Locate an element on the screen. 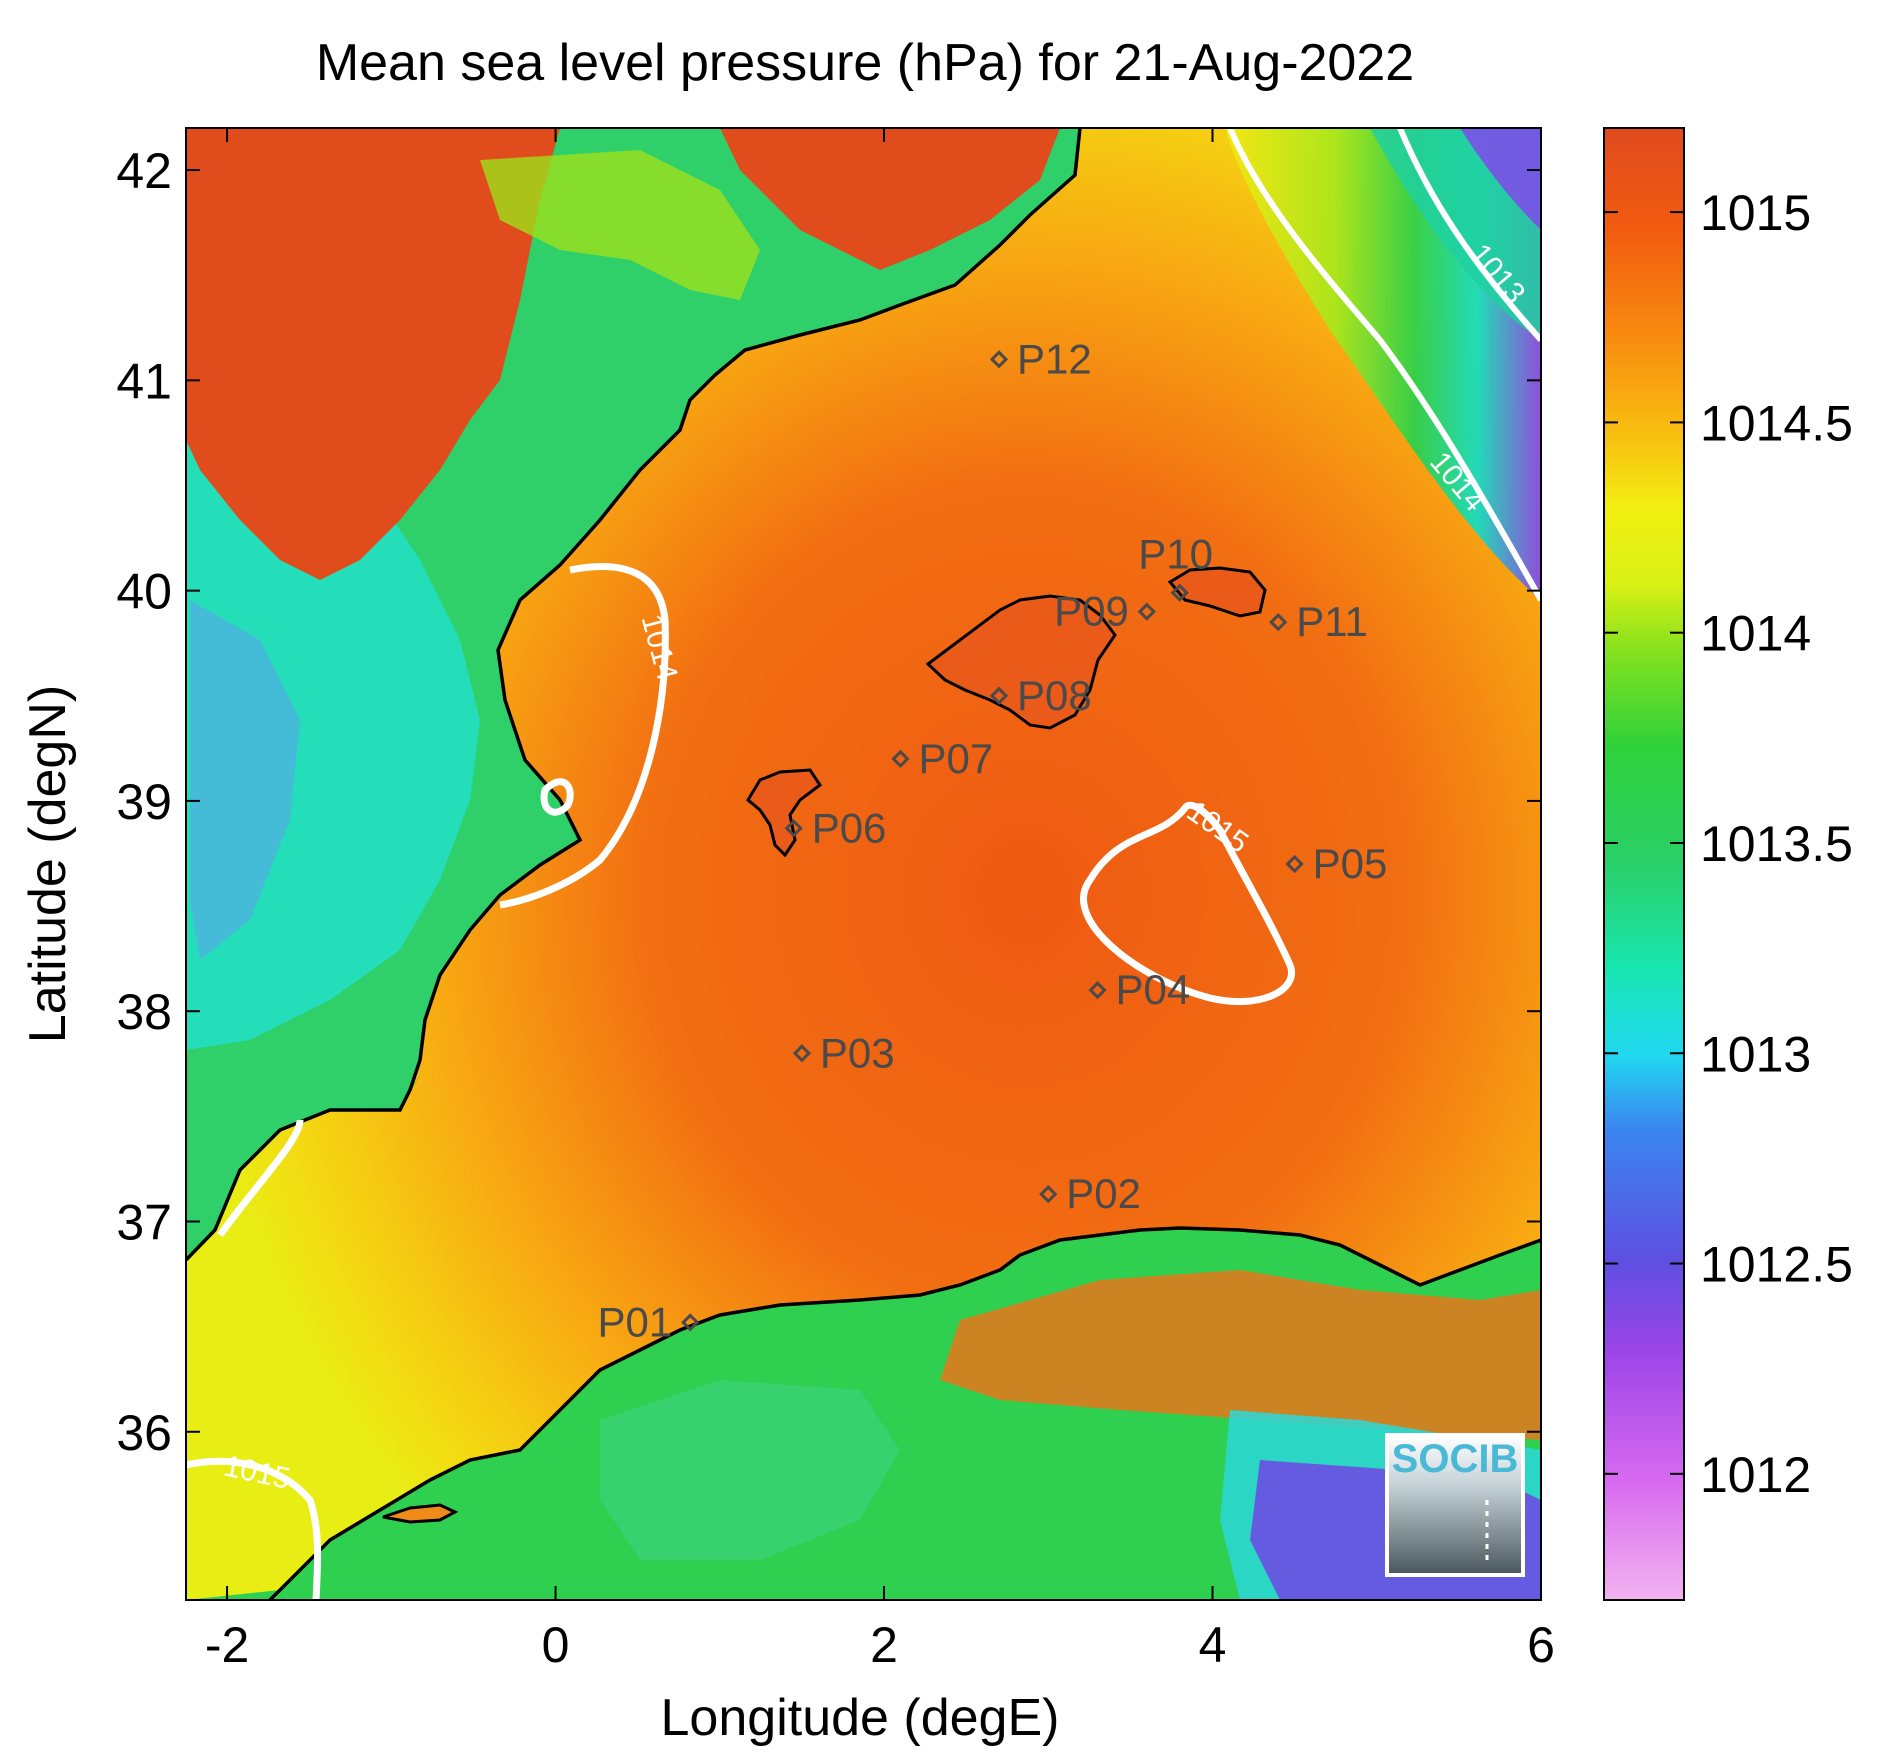  station-label: P03 is located at coordinates (857, 1052).